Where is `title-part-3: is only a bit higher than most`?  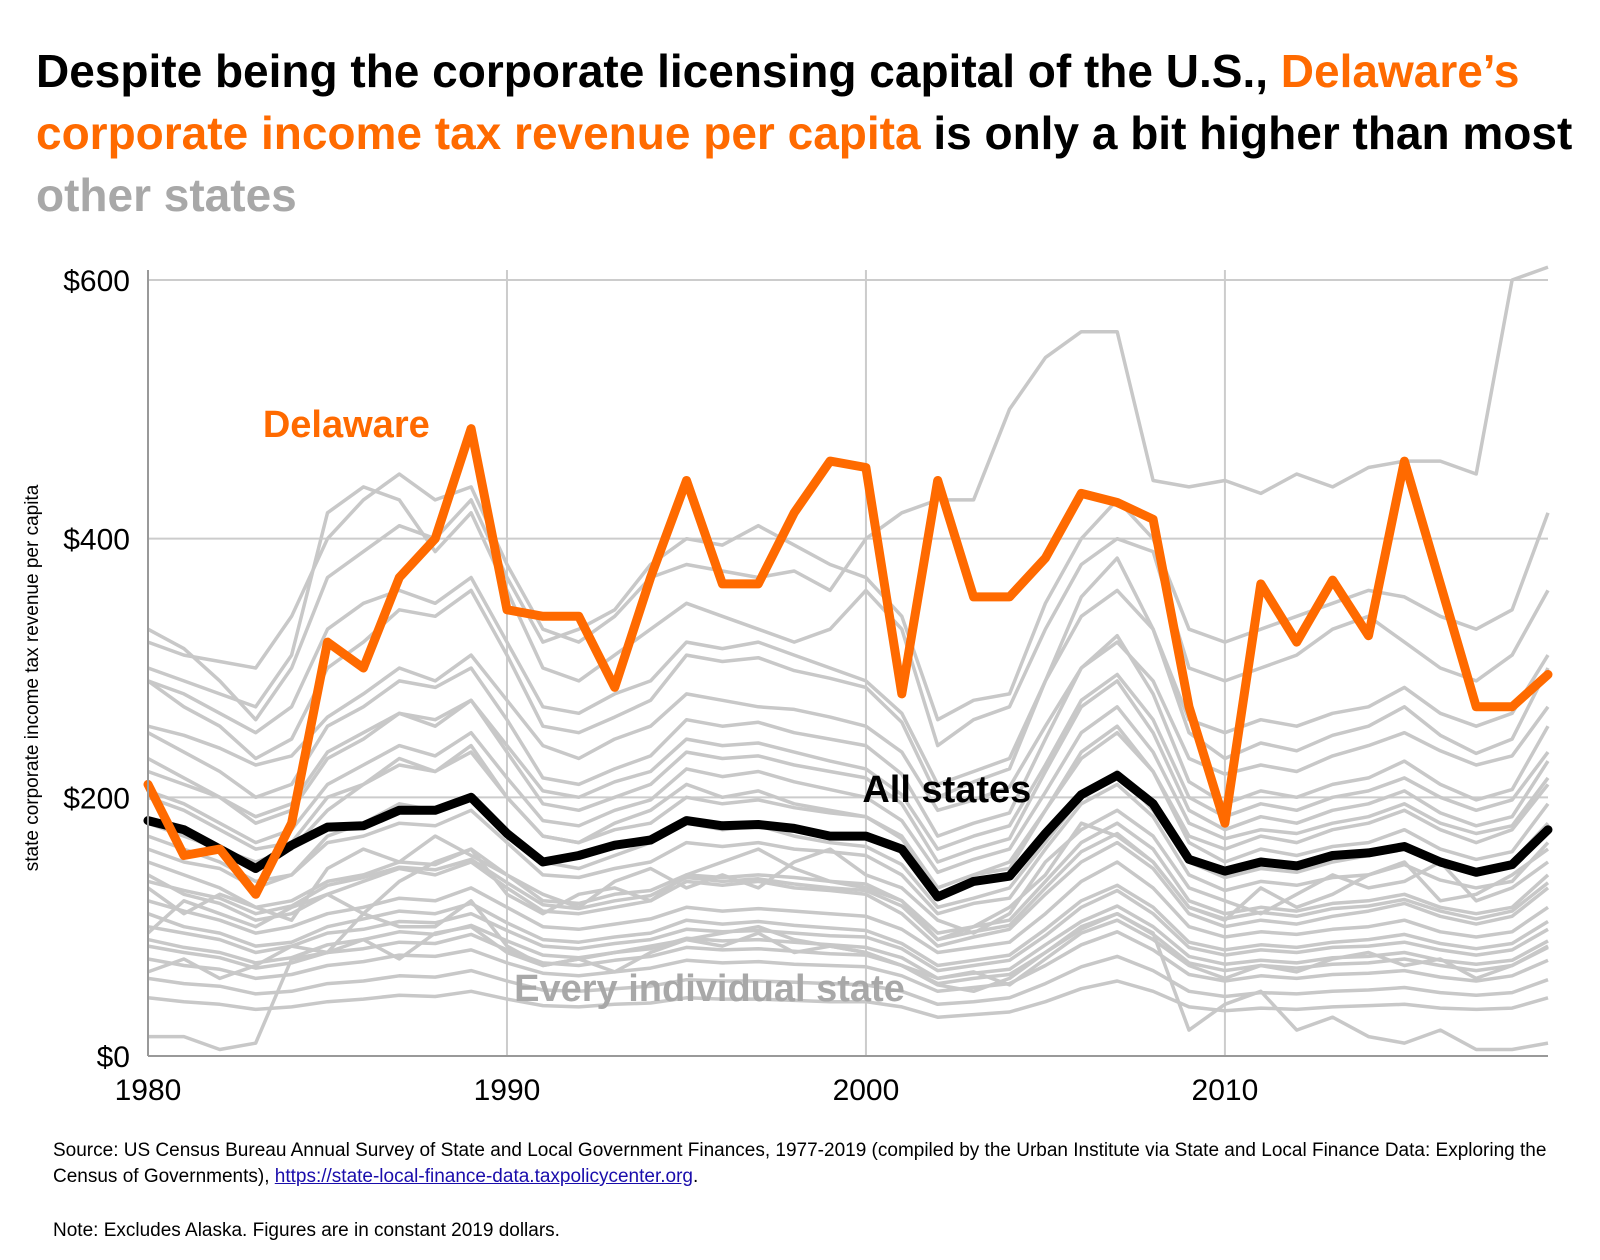
title-part-3: is only a bit higher than most is located at coordinates (1246, 133).